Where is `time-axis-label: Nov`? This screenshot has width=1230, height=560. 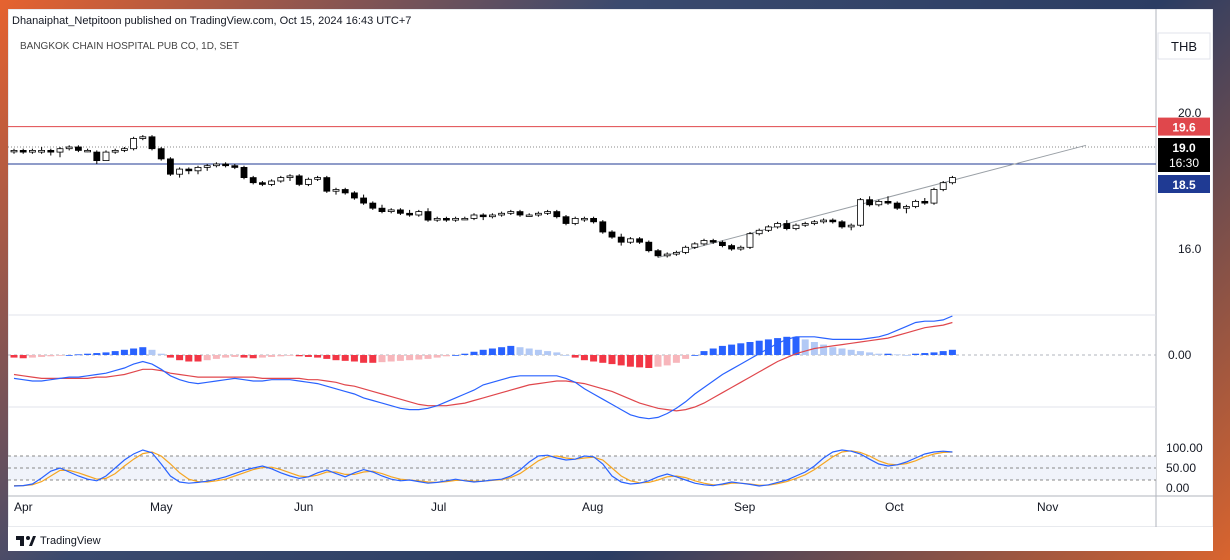
time-axis-label: Nov is located at coordinates (1047, 507).